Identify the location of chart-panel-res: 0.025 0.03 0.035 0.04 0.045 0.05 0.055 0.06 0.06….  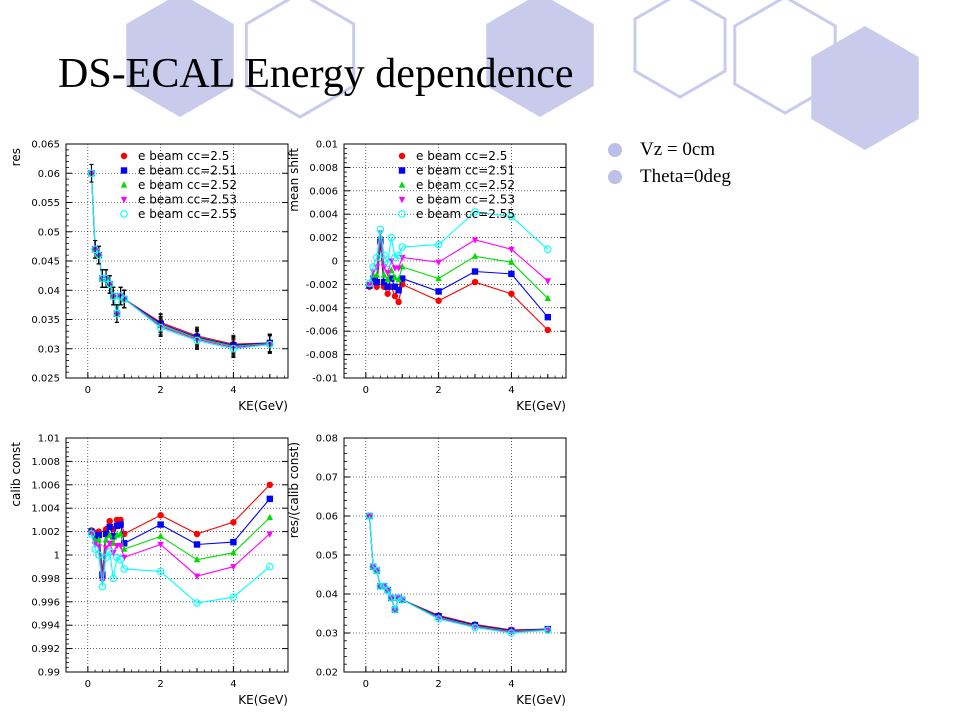
(151, 277).